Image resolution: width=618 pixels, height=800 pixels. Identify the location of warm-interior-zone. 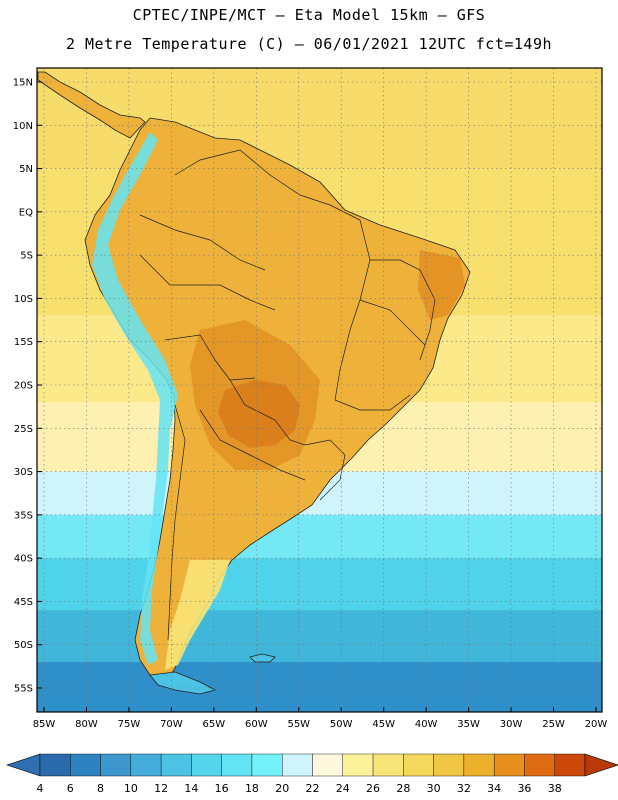
(255, 395).